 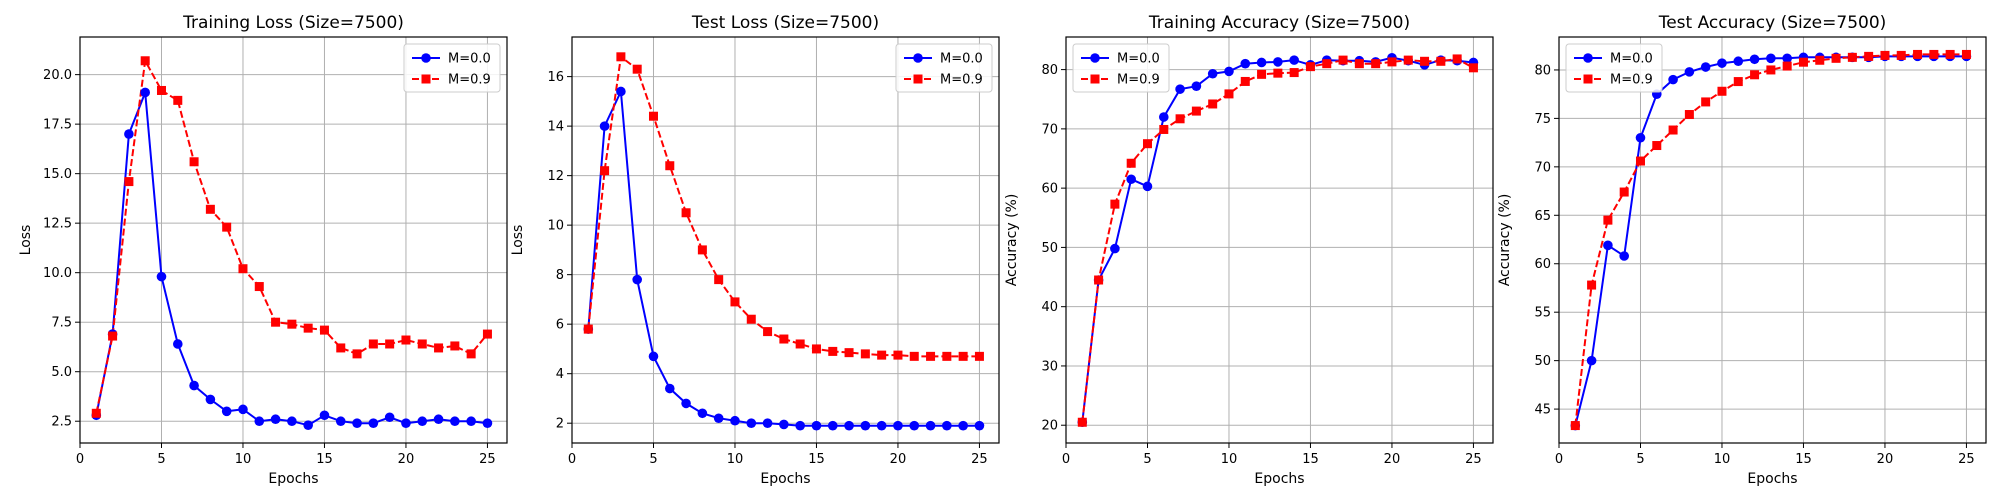 I want to click on chart-title: Test Accuracy (Size=7500), so click(x=1772, y=23).